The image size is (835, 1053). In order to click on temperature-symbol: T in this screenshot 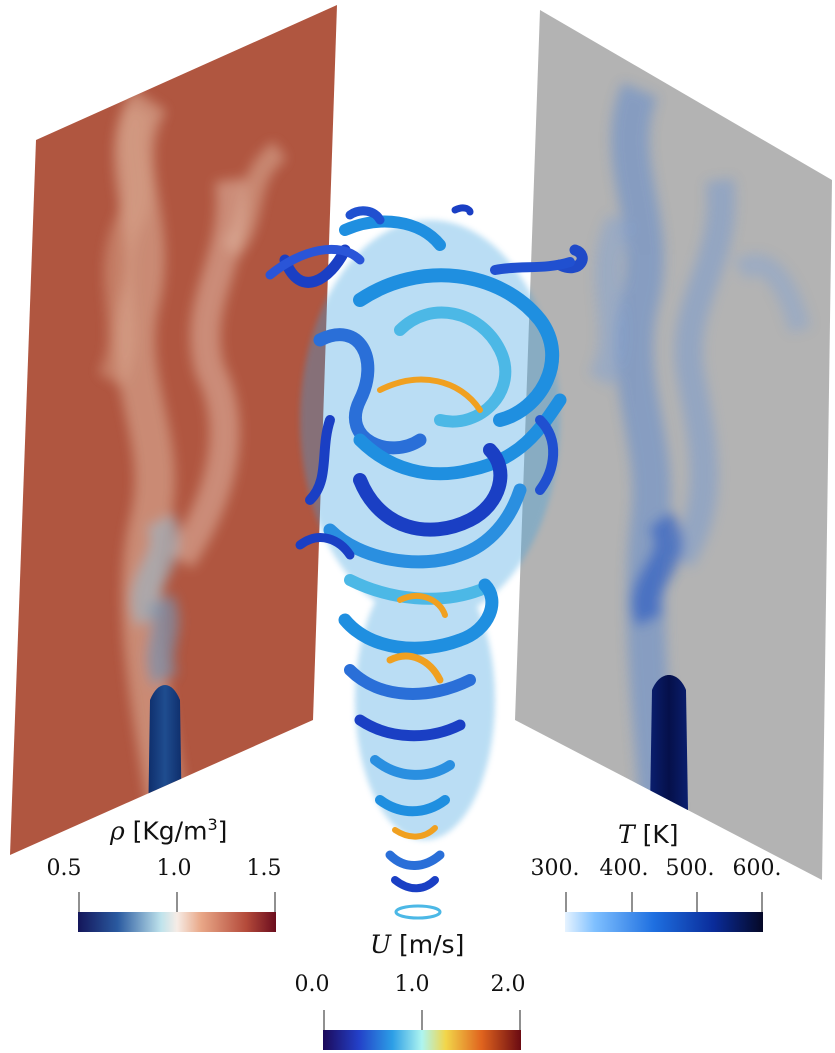, I will do `click(626, 834)`.